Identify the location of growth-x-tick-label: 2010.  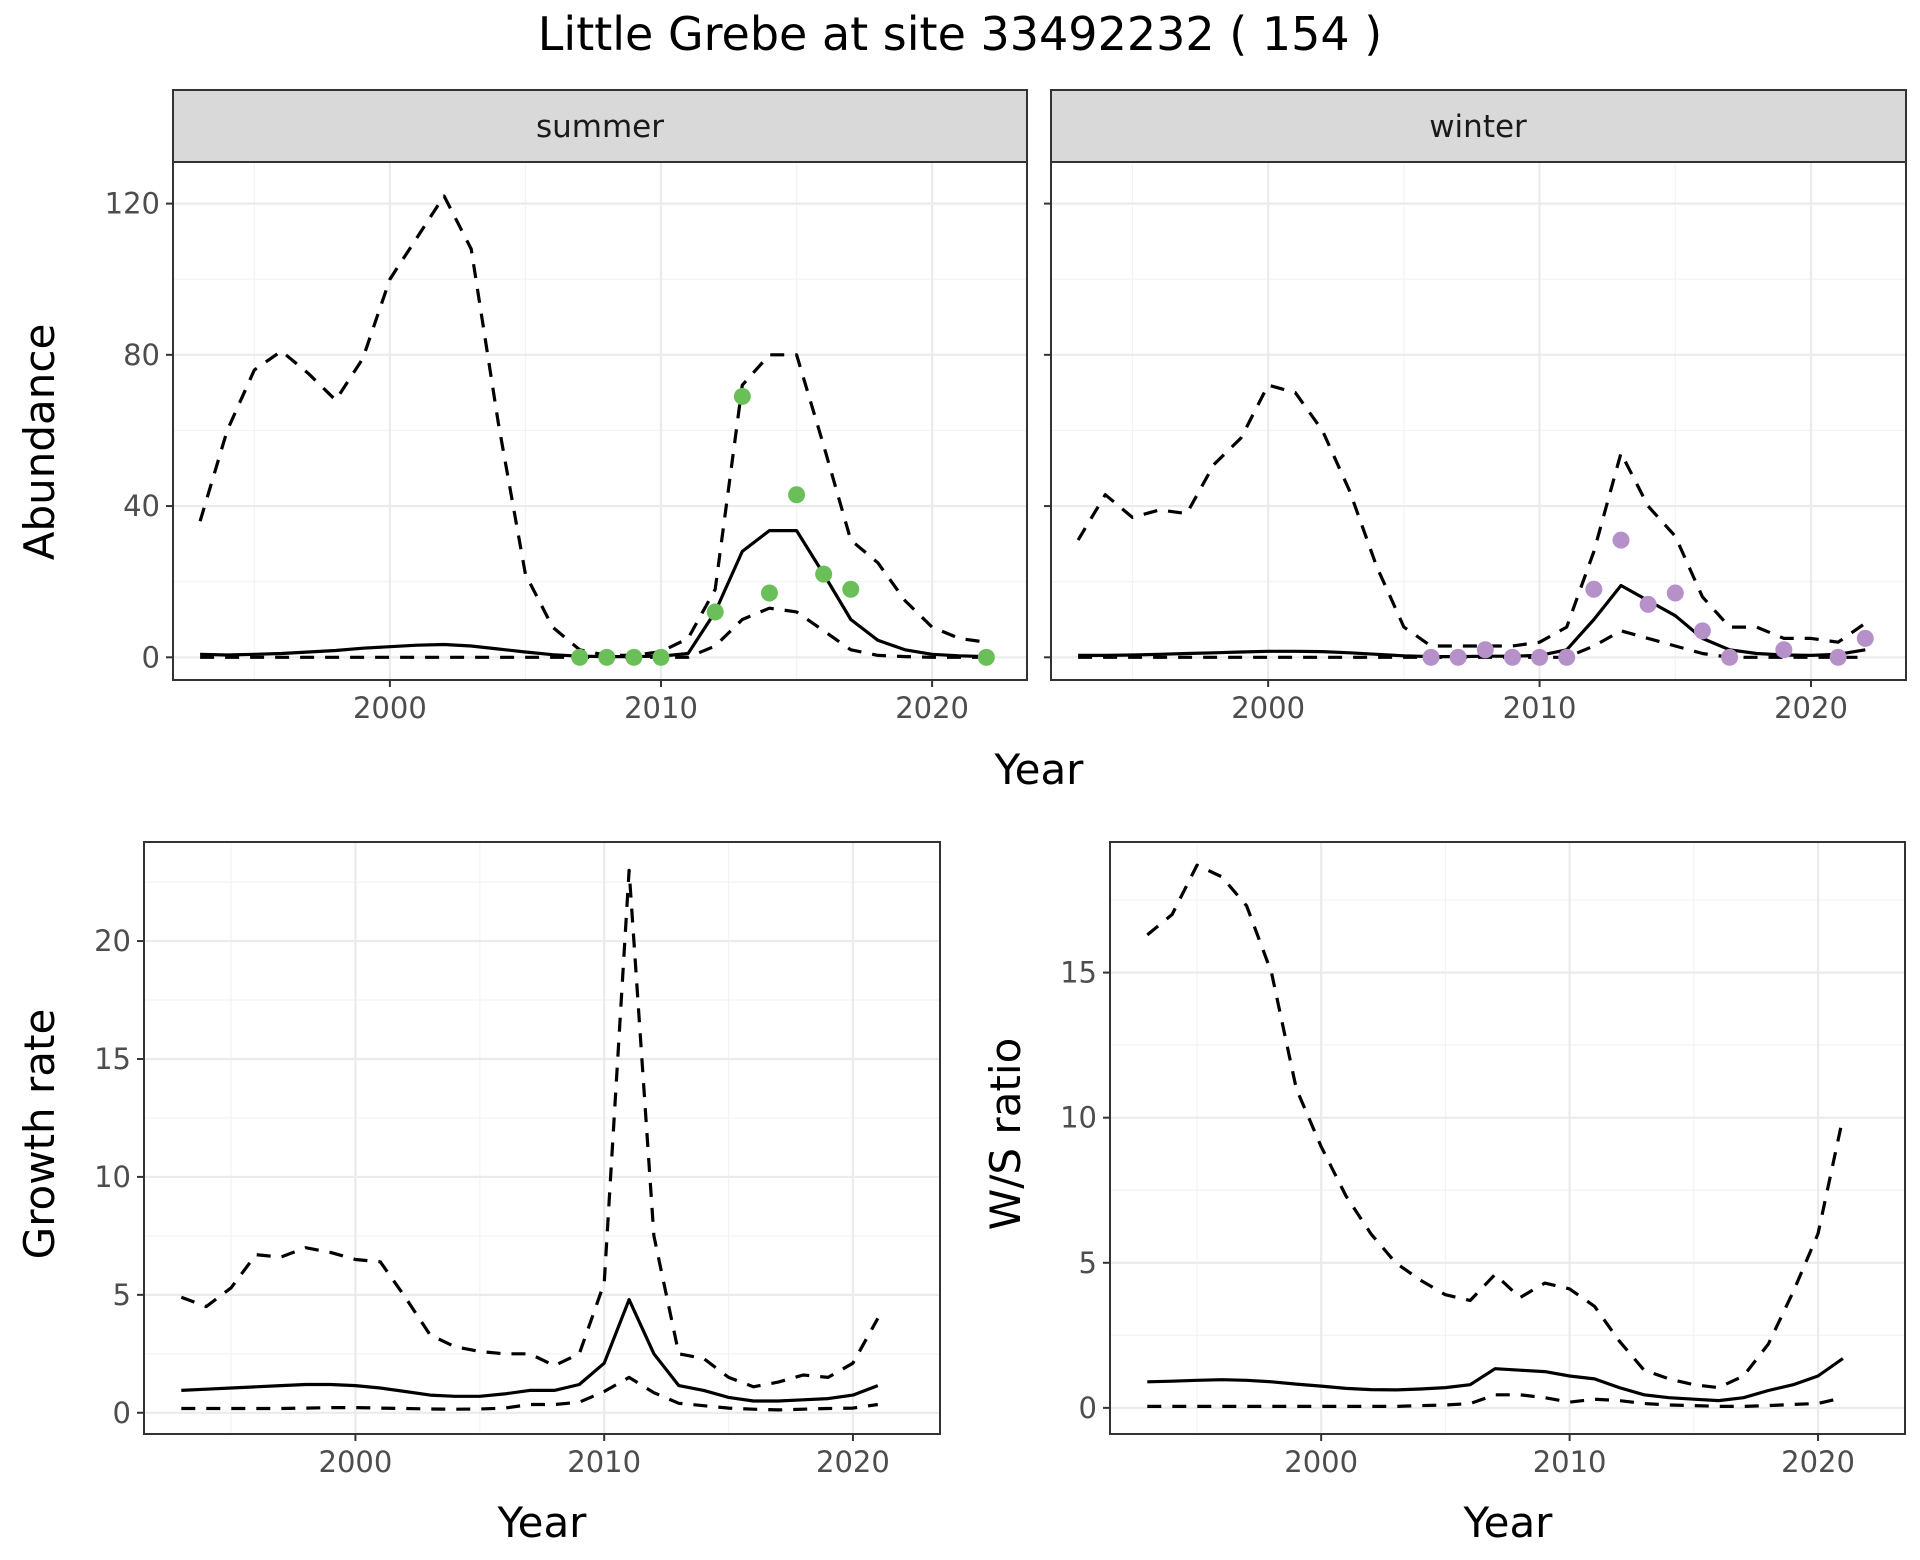
(604, 1462).